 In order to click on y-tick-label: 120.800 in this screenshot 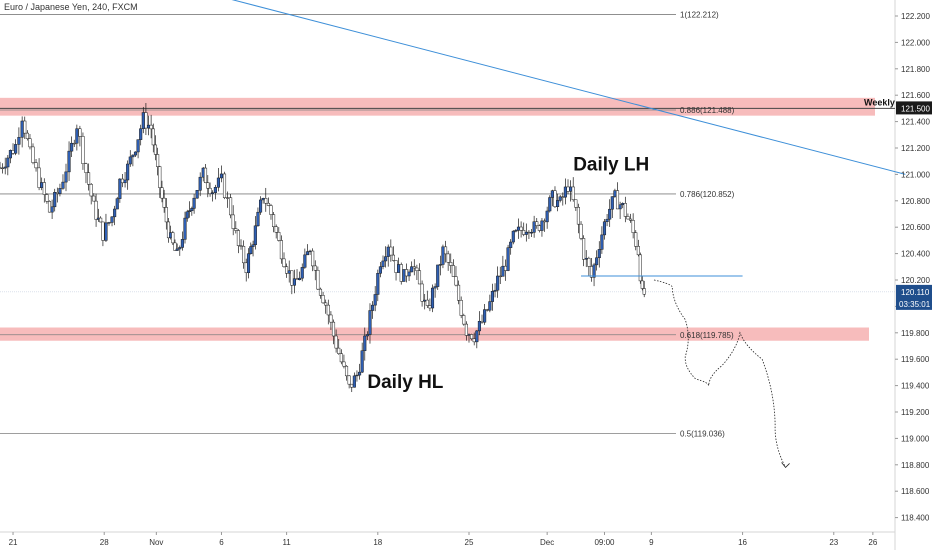, I will do `click(915, 201)`.